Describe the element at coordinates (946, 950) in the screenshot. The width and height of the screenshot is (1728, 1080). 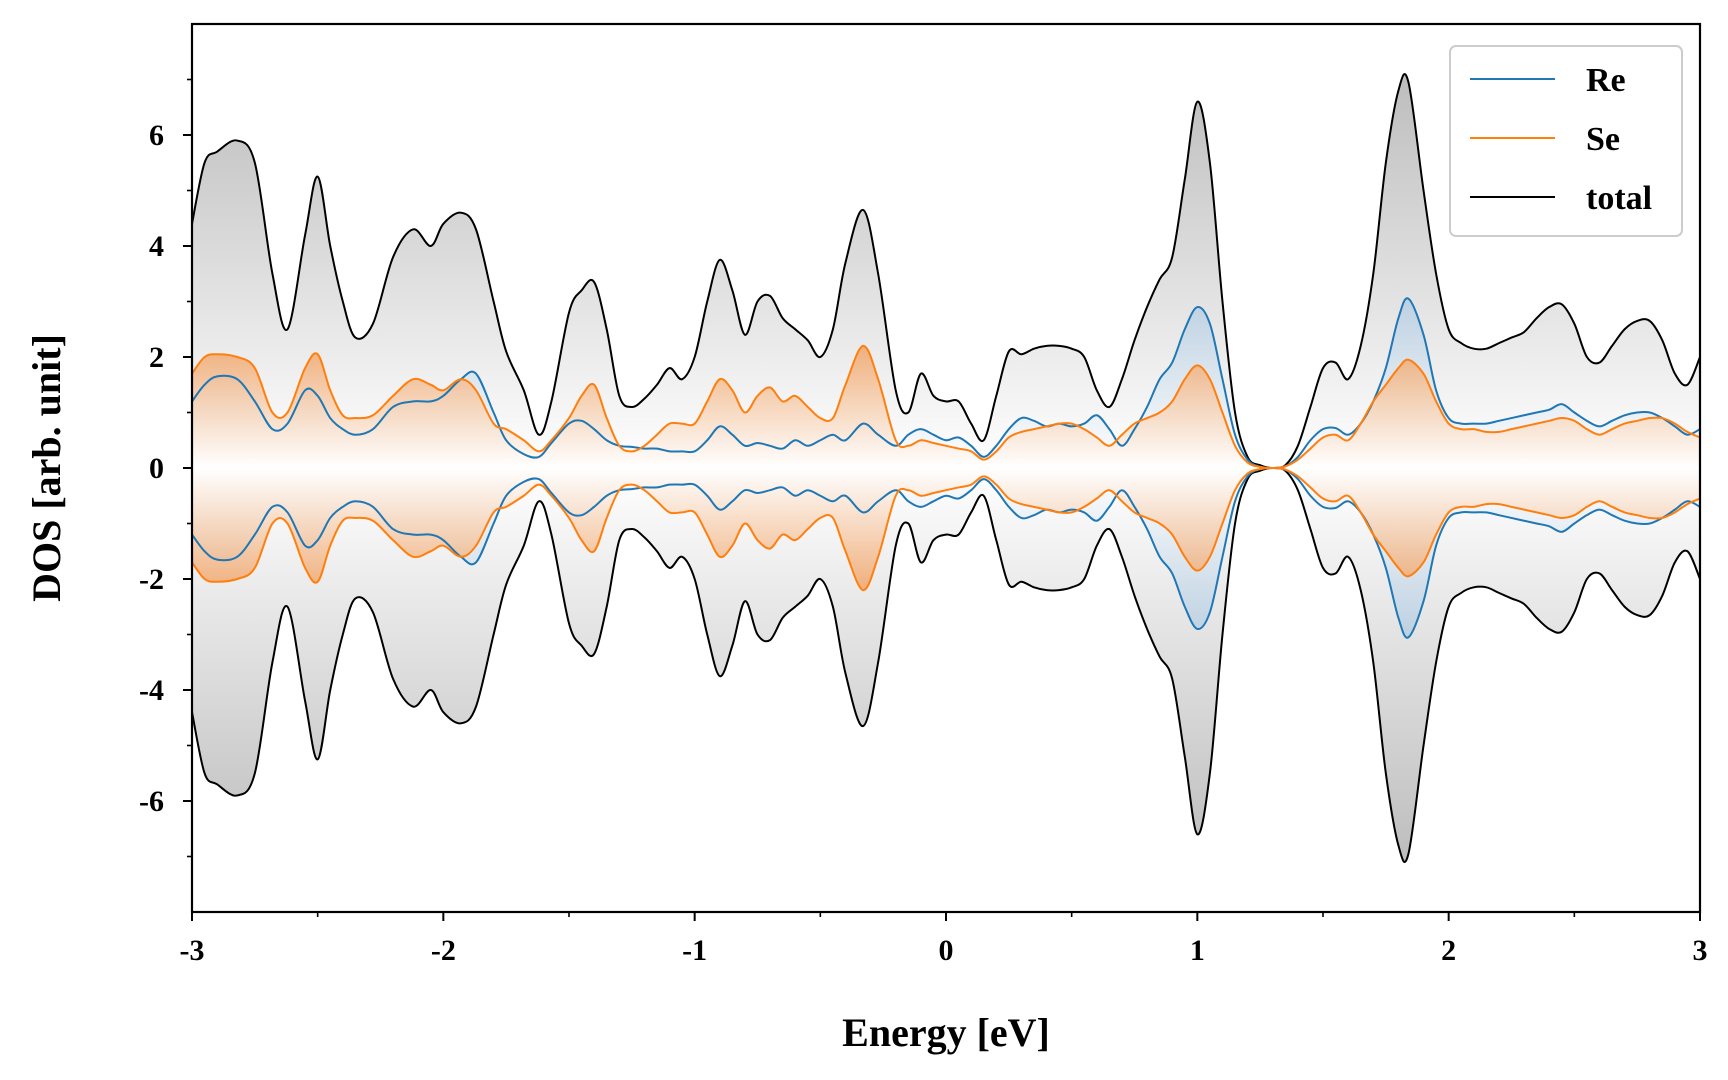
I see `x-tick-label: 0` at that location.